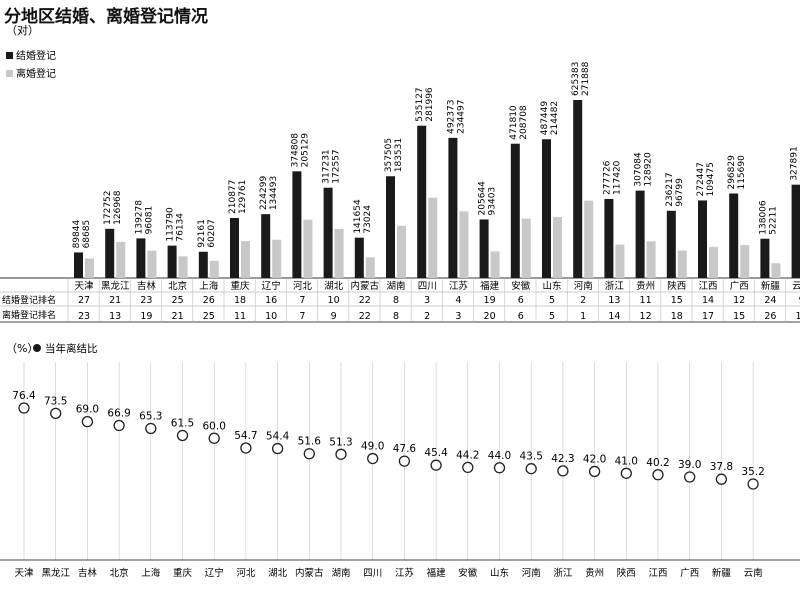  Describe the element at coordinates (640, 234) in the screenshot. I see `marriage-bar-贵州` at that location.